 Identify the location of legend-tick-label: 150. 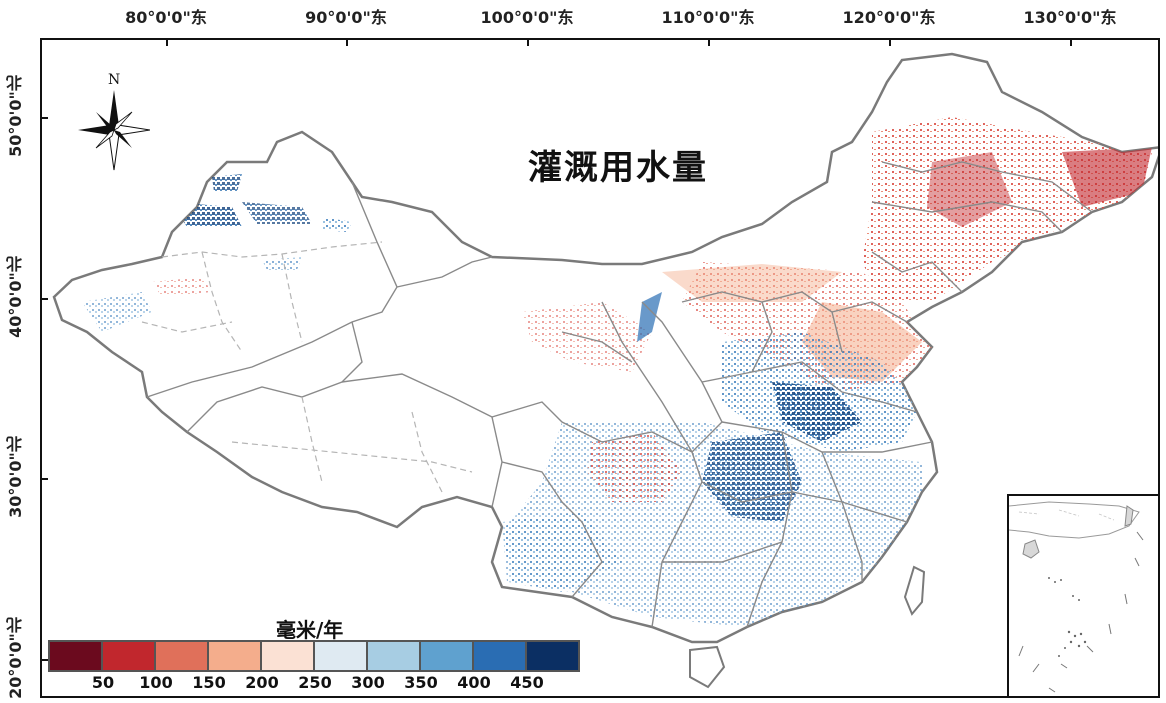
(208, 682).